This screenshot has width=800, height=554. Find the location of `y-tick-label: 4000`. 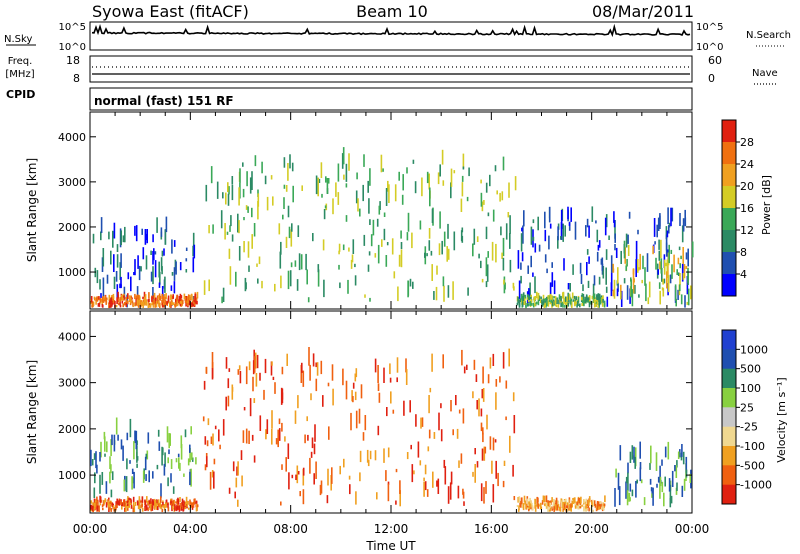

y-tick-label: 4000 is located at coordinates (72, 336).